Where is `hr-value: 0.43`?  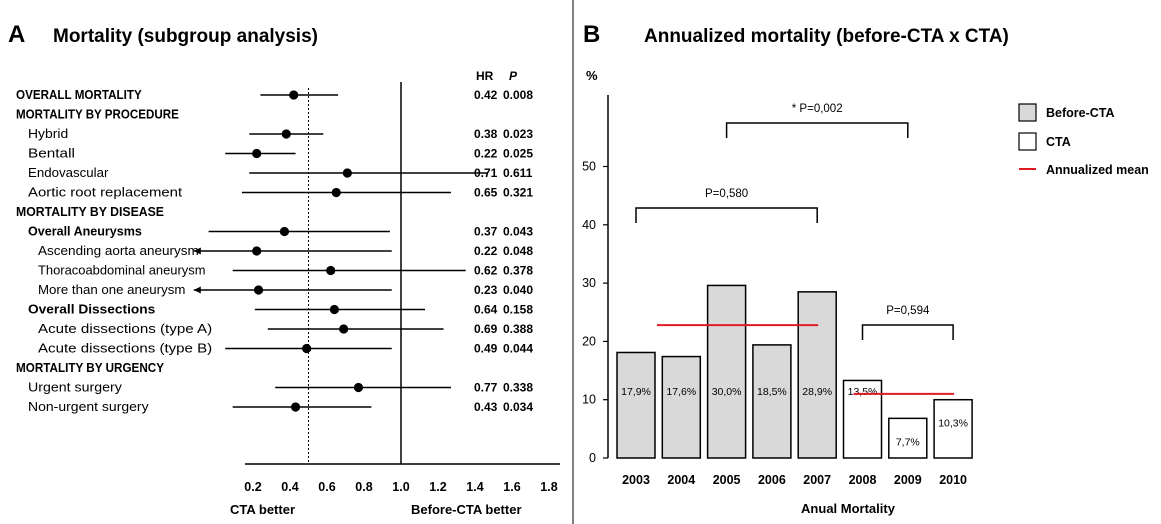 hr-value: 0.43 is located at coordinates (486, 407).